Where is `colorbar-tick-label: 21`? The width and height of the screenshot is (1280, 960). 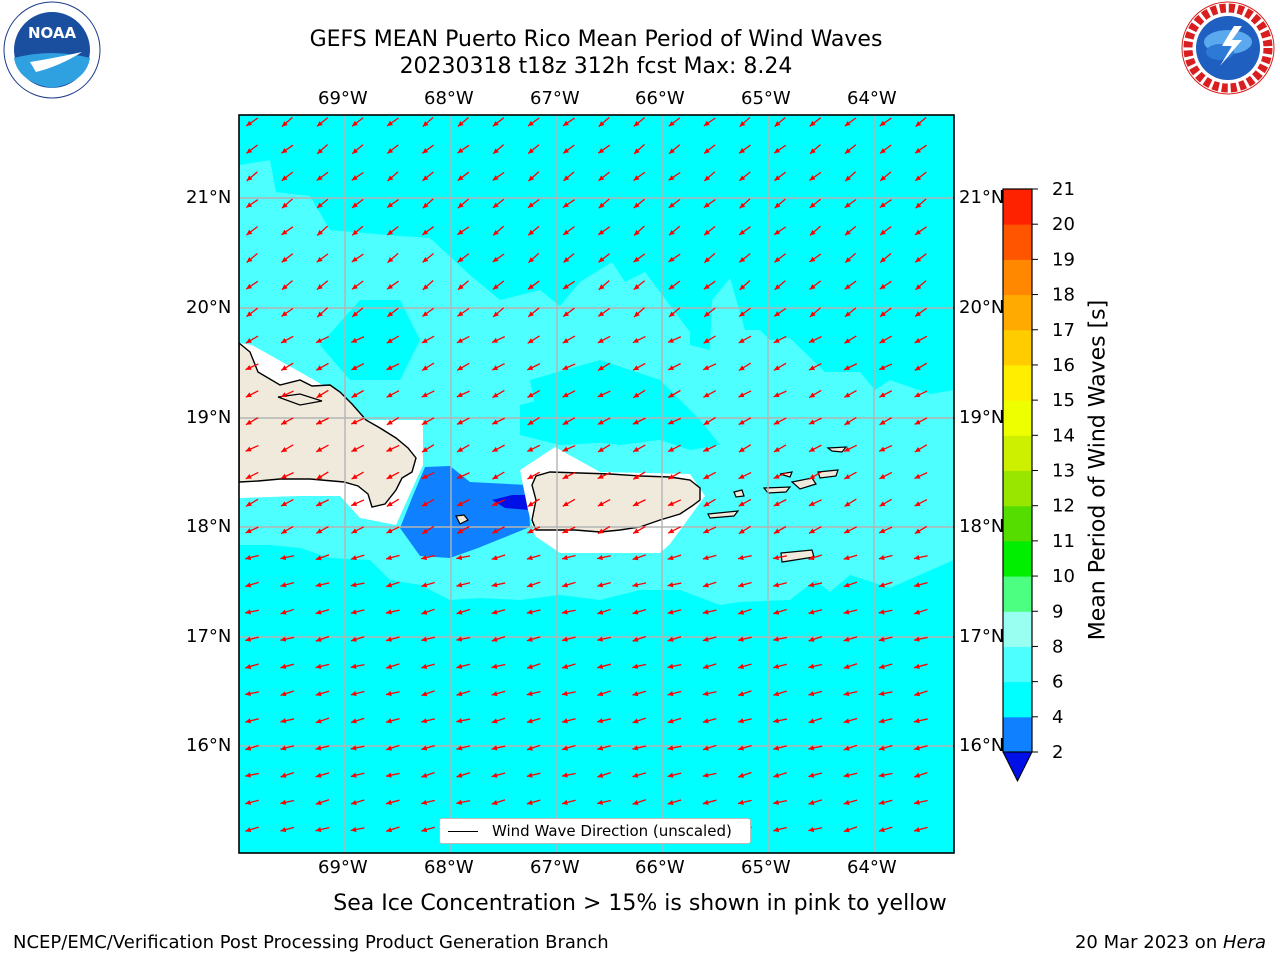 colorbar-tick-label: 21 is located at coordinates (1063, 190).